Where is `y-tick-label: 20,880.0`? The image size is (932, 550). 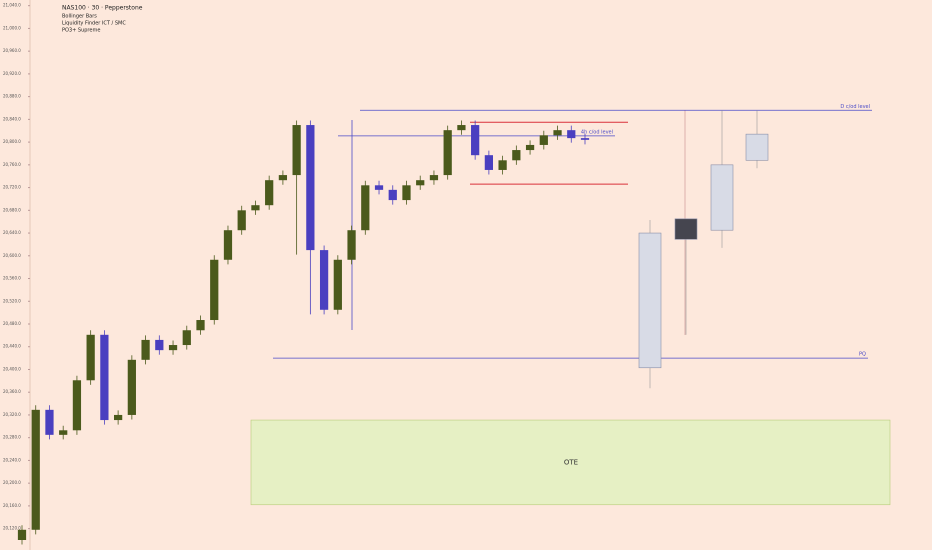
y-tick-label: 20,880.0 is located at coordinates (12, 96).